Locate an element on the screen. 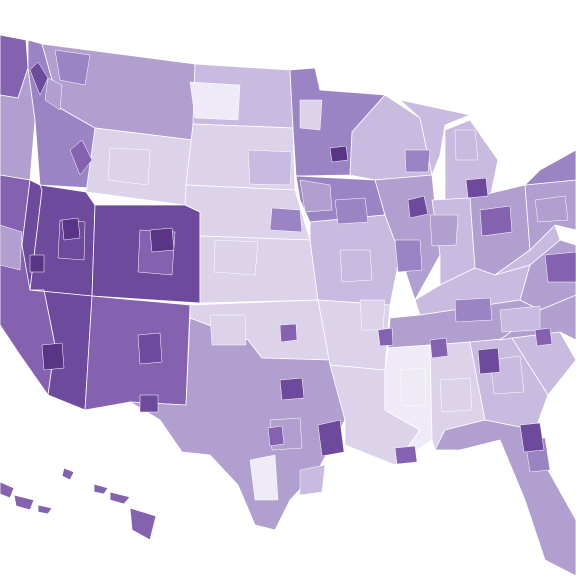 The height and width of the screenshot is (576, 576). hotspot-detroit is located at coordinates (477, 188).